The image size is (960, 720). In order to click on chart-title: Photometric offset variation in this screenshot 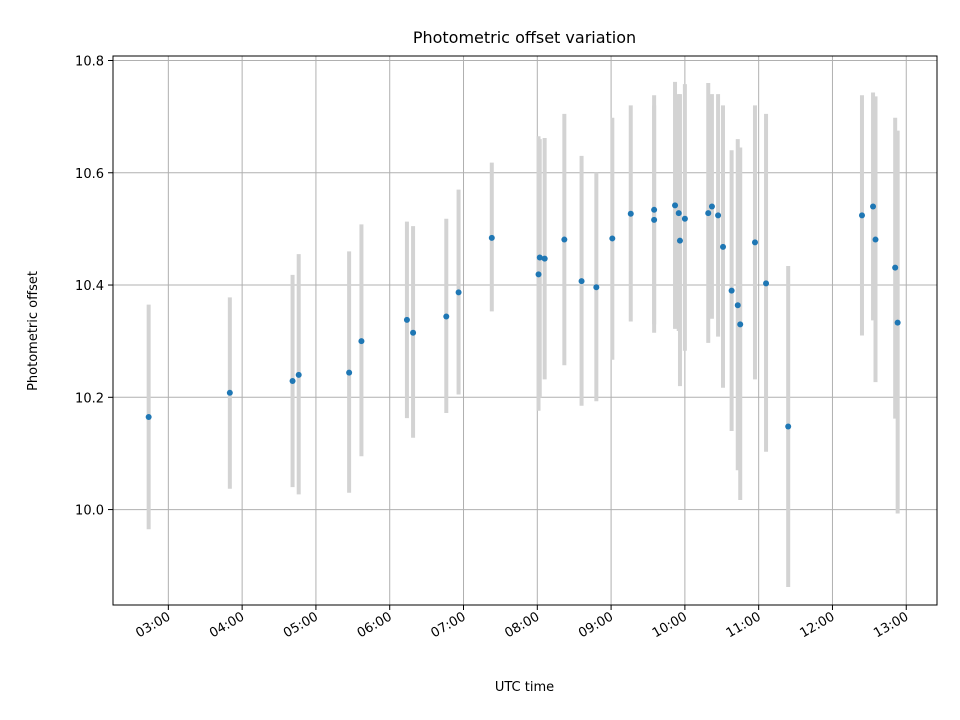, I will do `click(524, 37)`.